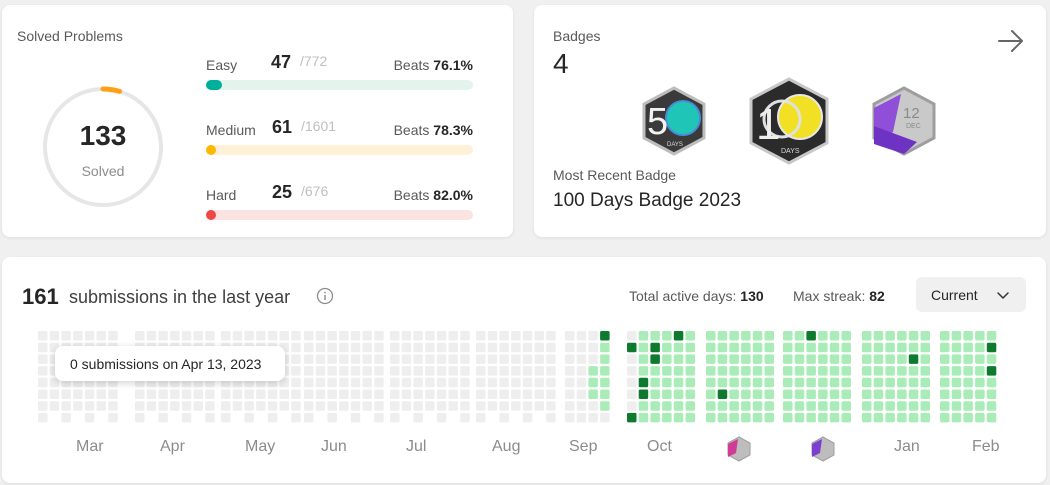 This screenshot has height=485, width=1050. What do you see at coordinates (674, 121) in the screenshot?
I see `fifty-days-badge-icon: 5 DAYS` at bounding box center [674, 121].